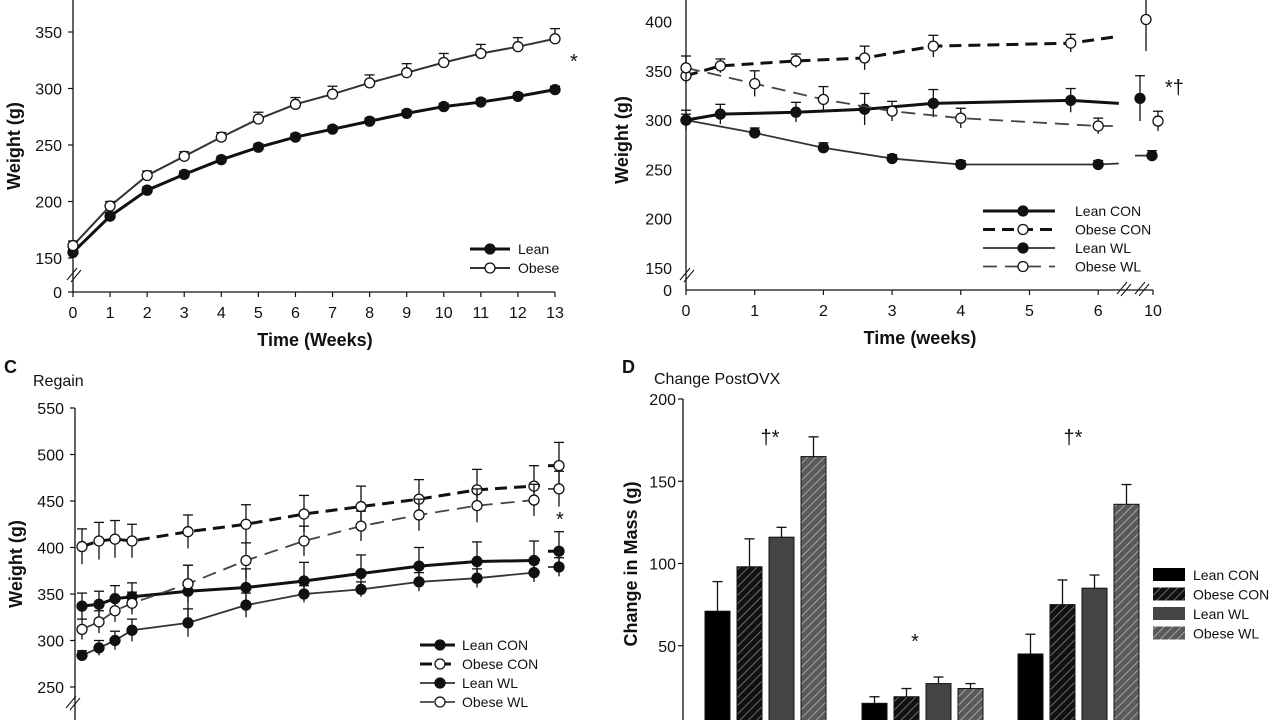 This screenshot has width=1280, height=720. Describe the element at coordinates (50, 688) in the screenshot. I see `c-y-tick-label: 250` at that location.